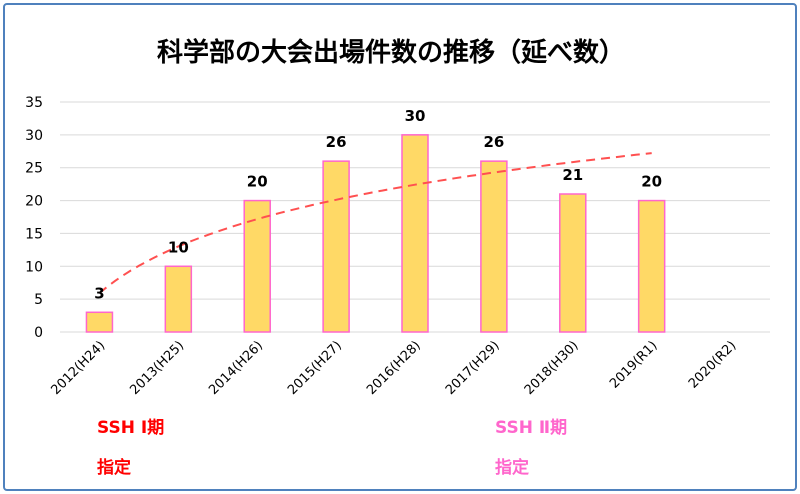 The height and width of the screenshot is (494, 800). I want to click on data-label: 3, so click(99, 293).